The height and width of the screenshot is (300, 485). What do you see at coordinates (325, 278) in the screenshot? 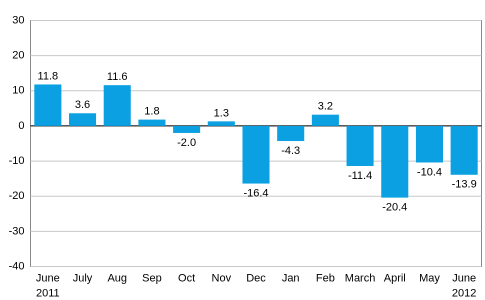
I see `x-tick-label: Feb` at bounding box center [325, 278].